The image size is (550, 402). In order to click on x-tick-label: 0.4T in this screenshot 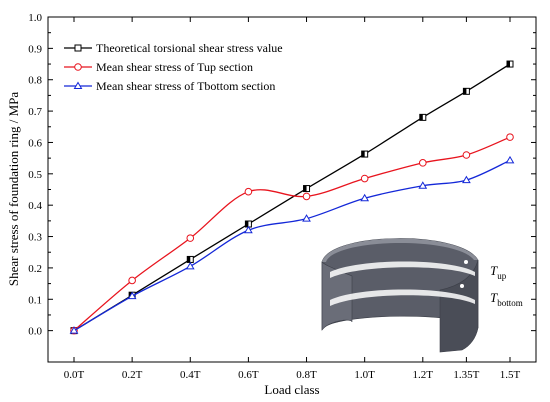, I will do `click(190, 375)`.